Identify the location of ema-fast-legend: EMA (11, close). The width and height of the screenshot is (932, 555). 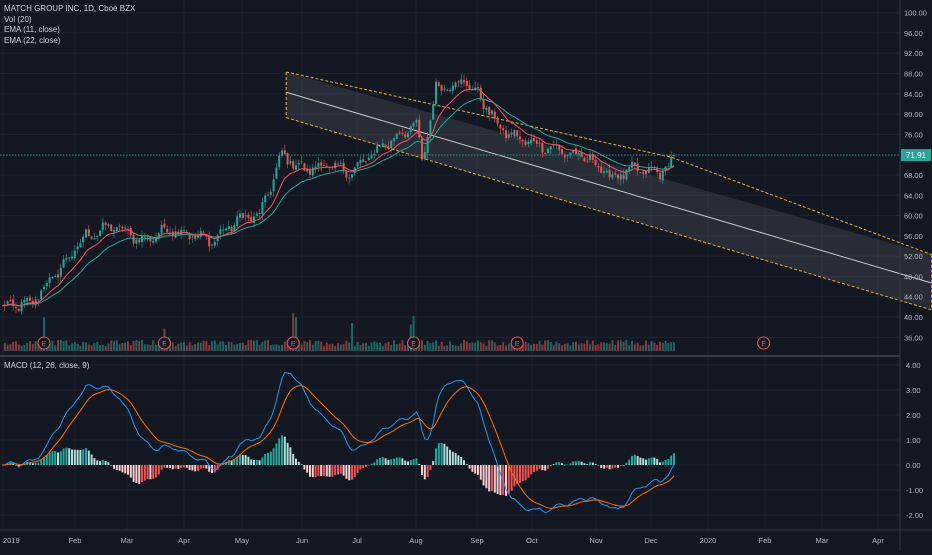
(32, 29).